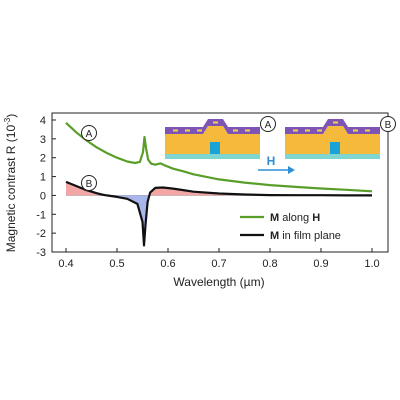  What do you see at coordinates (280, 145) in the screenshot?
I see `inset-schematics: A B H` at bounding box center [280, 145].